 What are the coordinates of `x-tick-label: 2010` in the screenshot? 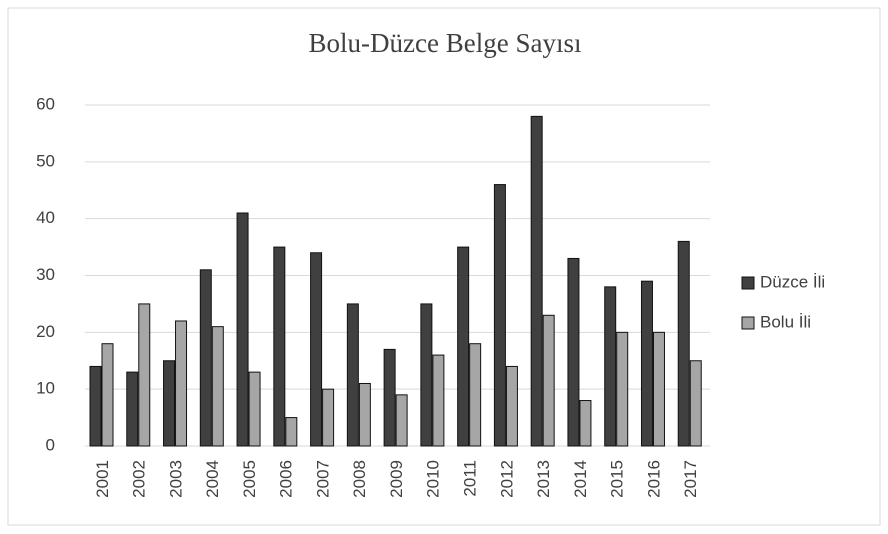 It's located at (433, 479).